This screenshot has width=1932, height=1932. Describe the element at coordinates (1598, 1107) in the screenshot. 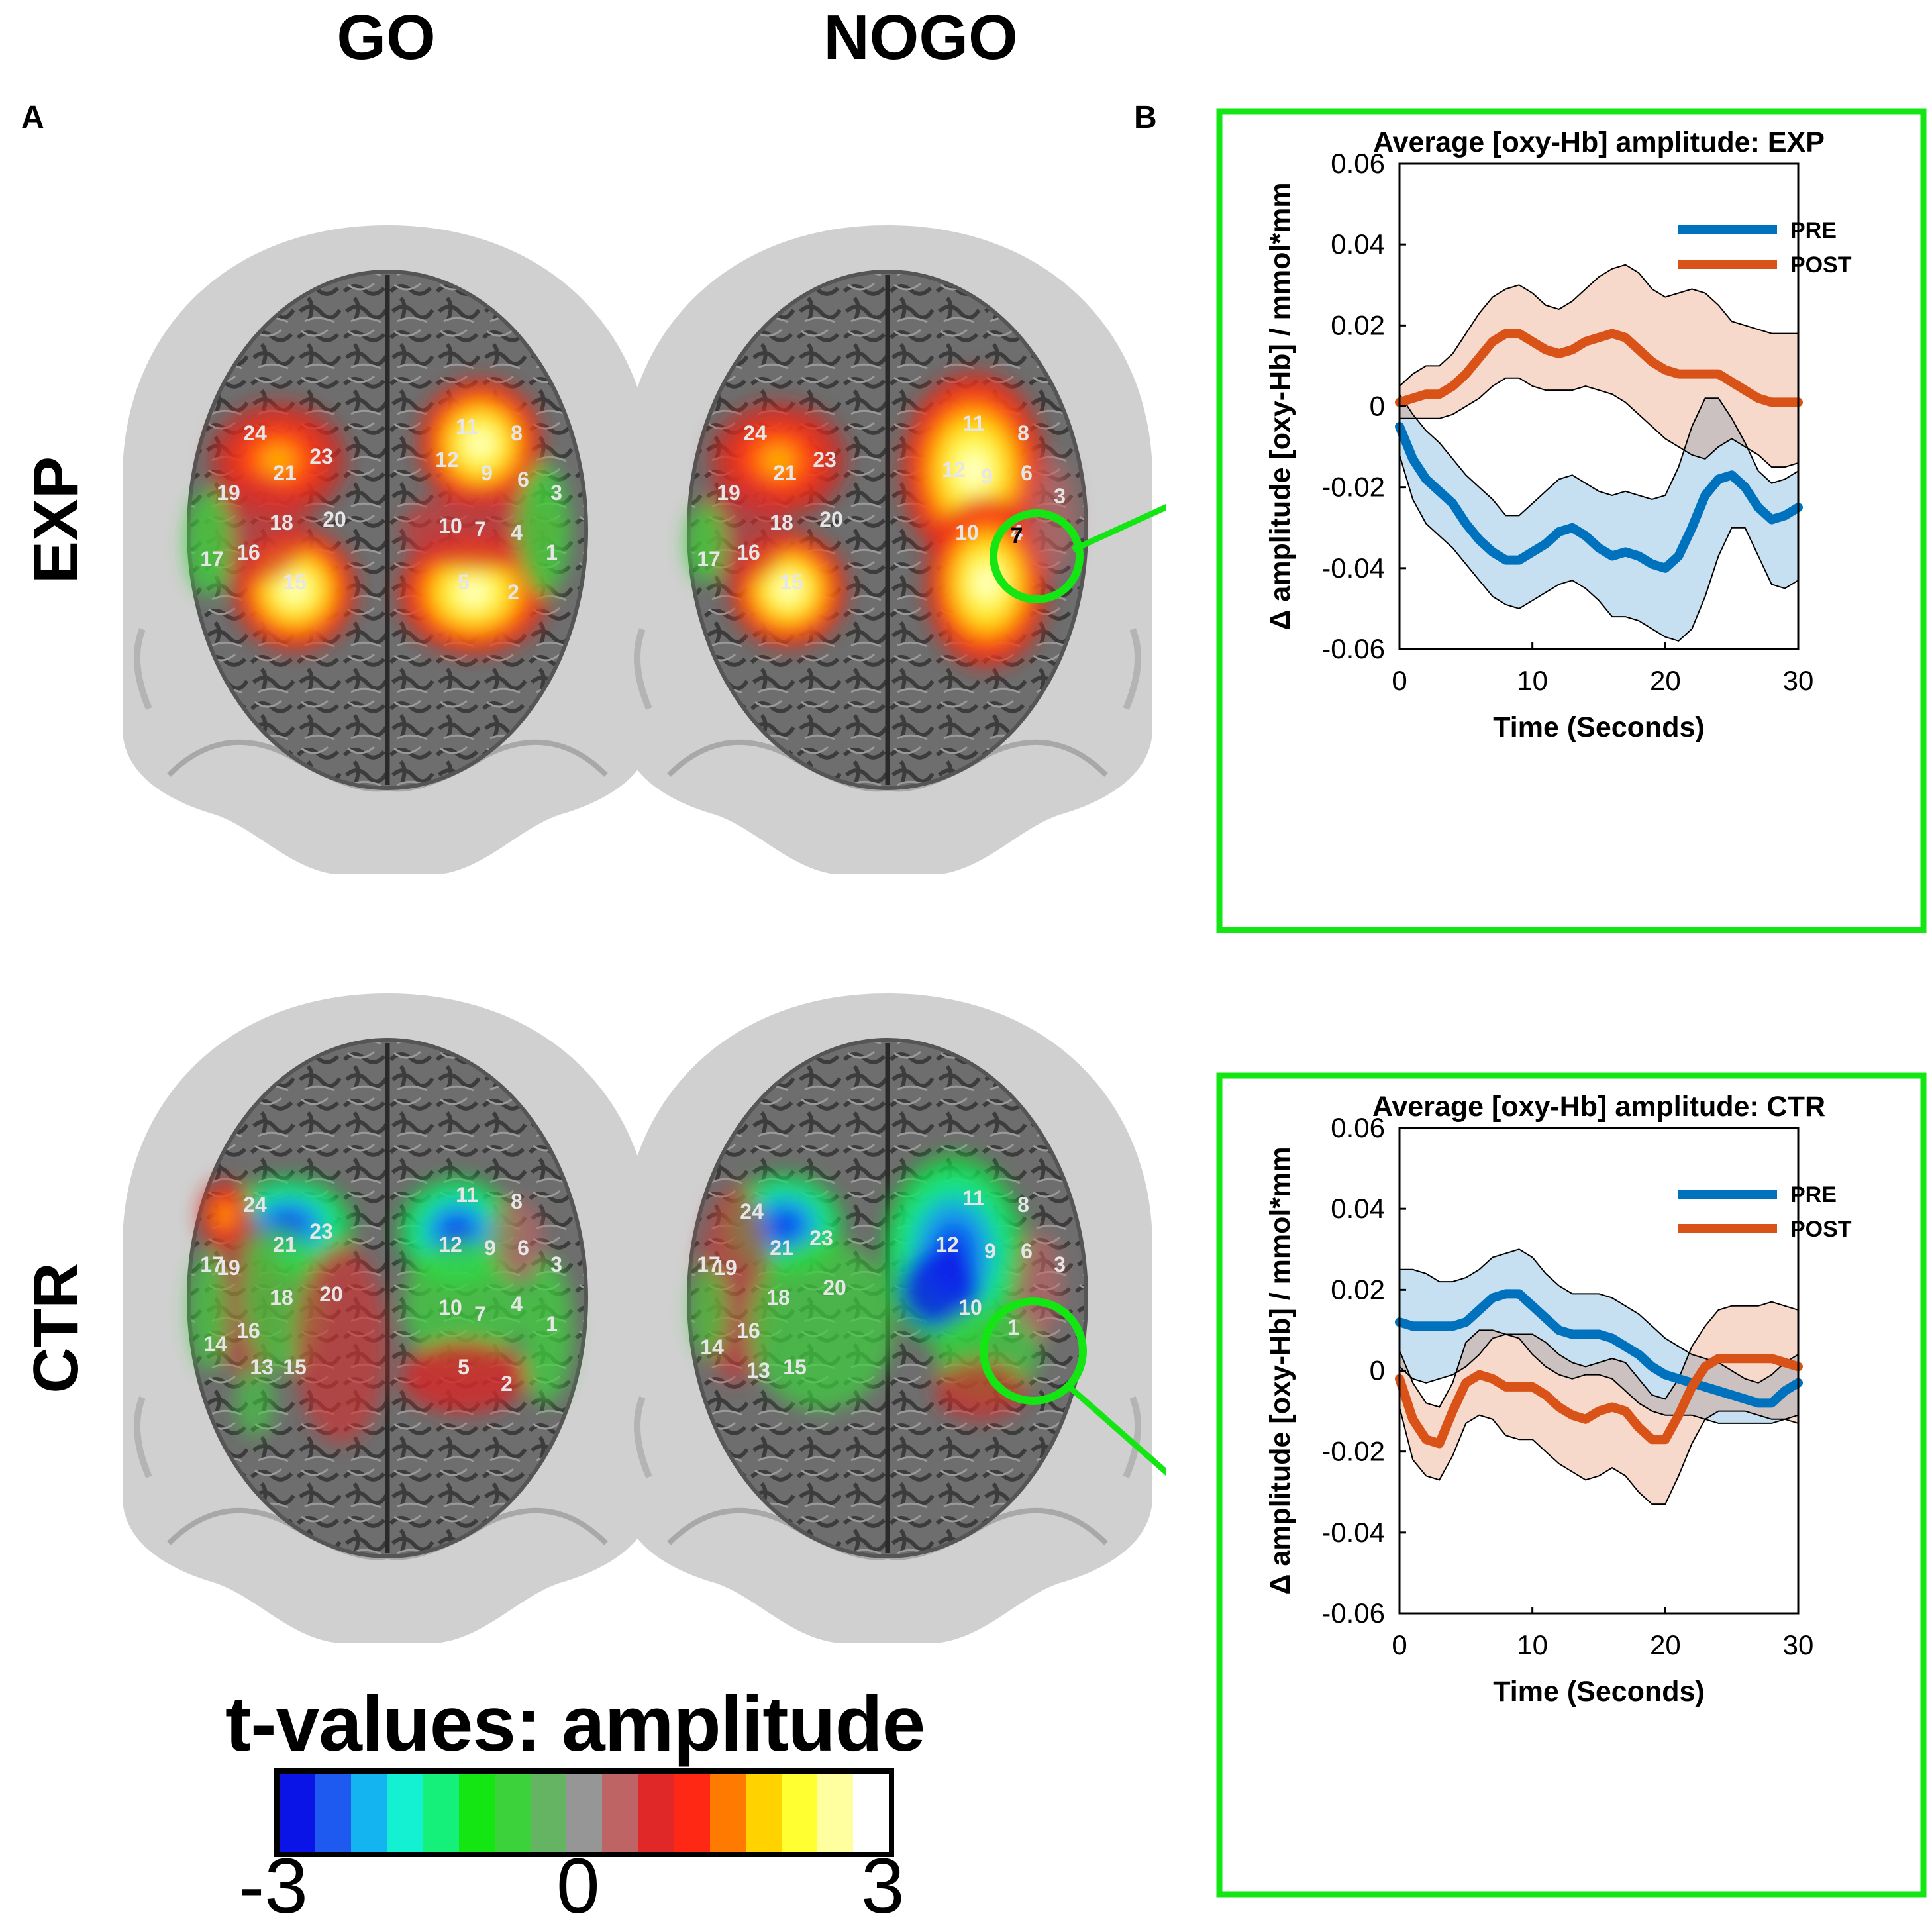

I see `chart-title: Average [oxy-Hb] amplitude: CTR` at that location.